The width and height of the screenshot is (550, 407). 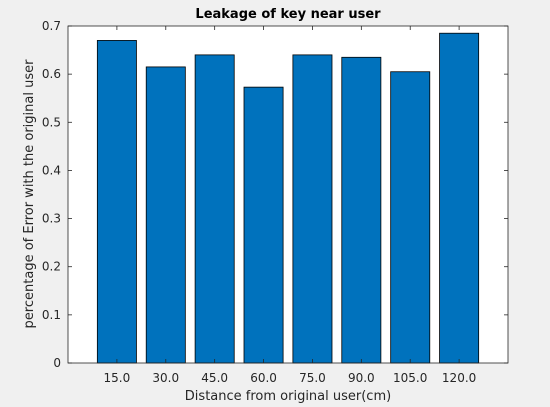 I want to click on bar-105.0, so click(x=410, y=217).